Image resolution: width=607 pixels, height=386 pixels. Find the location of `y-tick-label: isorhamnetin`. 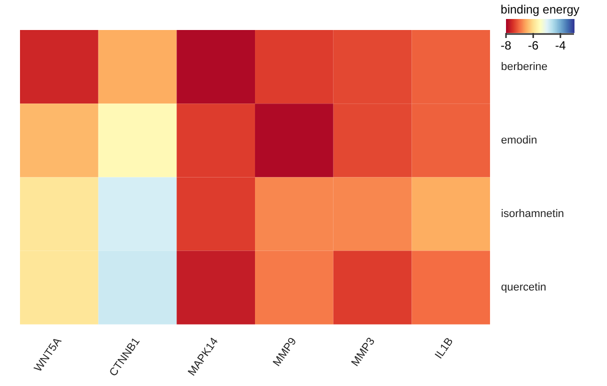

y-tick-label: isorhamnetin is located at coordinates (532, 214).